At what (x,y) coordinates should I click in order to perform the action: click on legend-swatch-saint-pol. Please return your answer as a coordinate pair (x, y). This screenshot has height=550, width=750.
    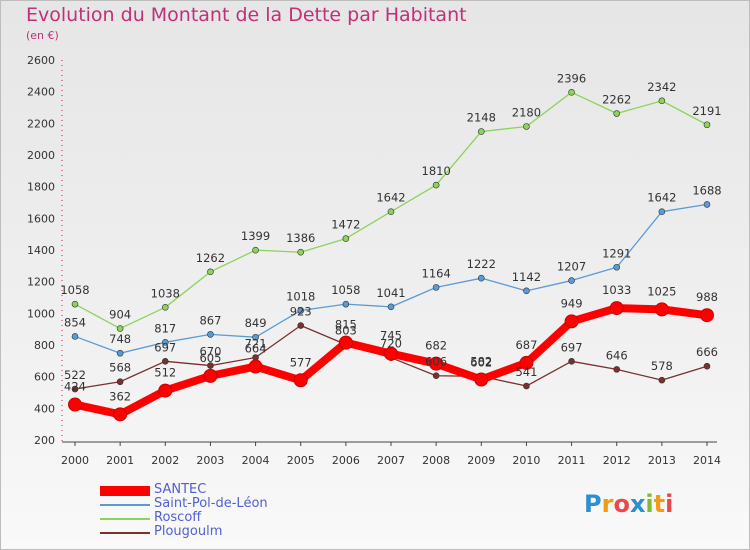
    Looking at the image, I should click on (125, 505).